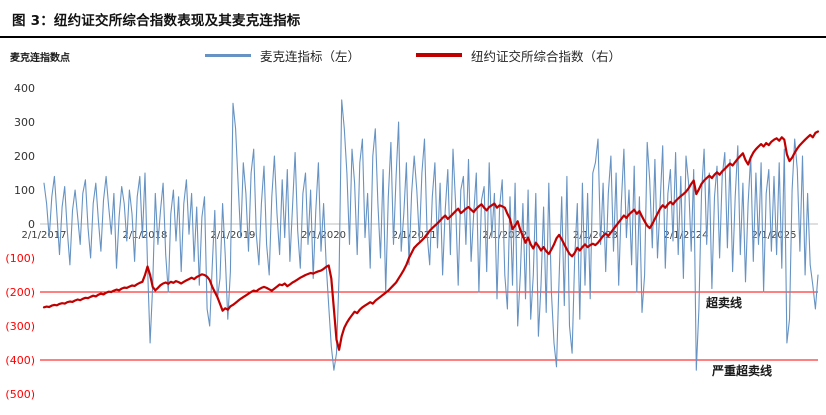  I want to click on y-tick-label: (400), so click(20, 360).